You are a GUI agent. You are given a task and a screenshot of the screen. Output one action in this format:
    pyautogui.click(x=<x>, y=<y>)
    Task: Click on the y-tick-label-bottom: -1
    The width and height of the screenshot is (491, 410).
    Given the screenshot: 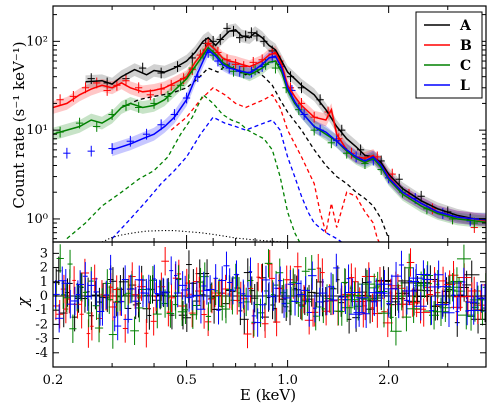 What is the action you would take?
    pyautogui.click(x=41, y=310)
    